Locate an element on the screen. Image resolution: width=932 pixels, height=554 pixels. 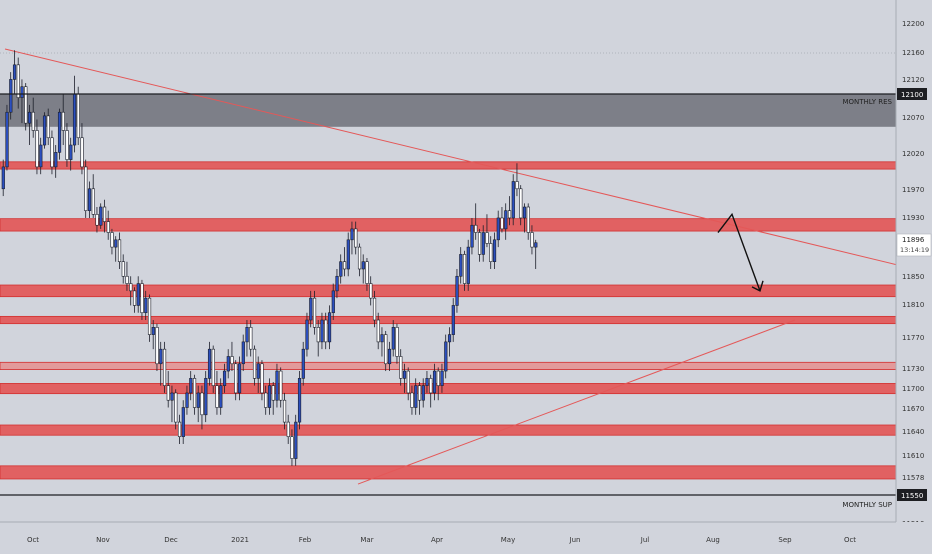
x-tick-label: Jun is located at coordinates (575, 540).